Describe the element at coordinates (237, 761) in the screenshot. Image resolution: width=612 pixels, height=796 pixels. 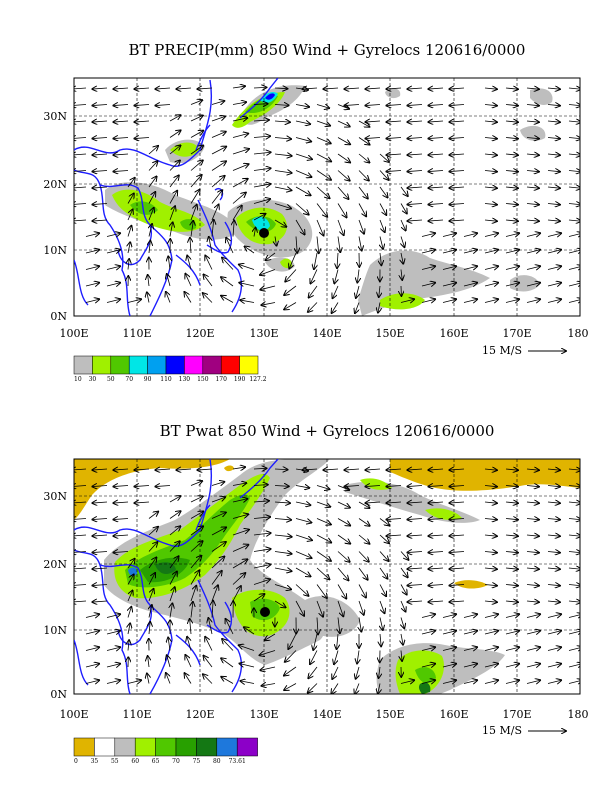
I see `colorbar-label: 73.61` at that location.